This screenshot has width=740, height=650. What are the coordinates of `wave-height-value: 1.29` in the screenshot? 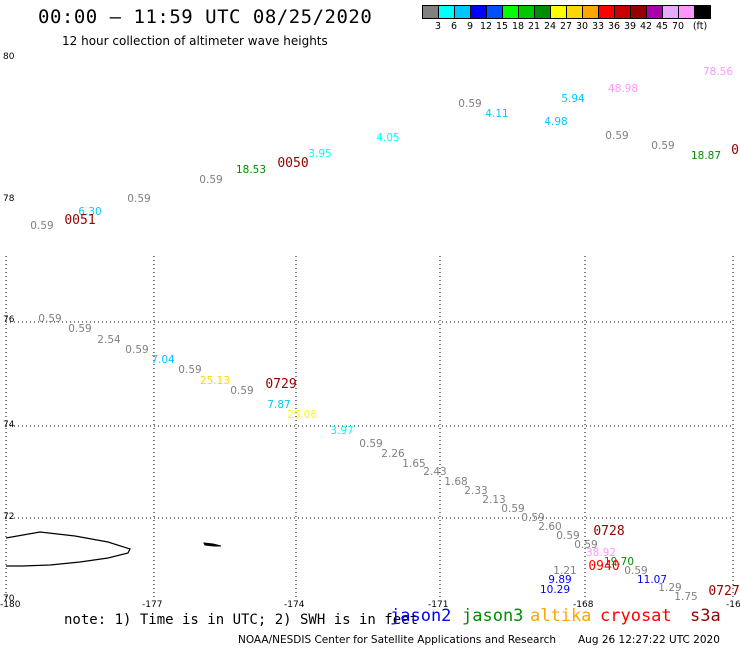 It's located at (670, 588).